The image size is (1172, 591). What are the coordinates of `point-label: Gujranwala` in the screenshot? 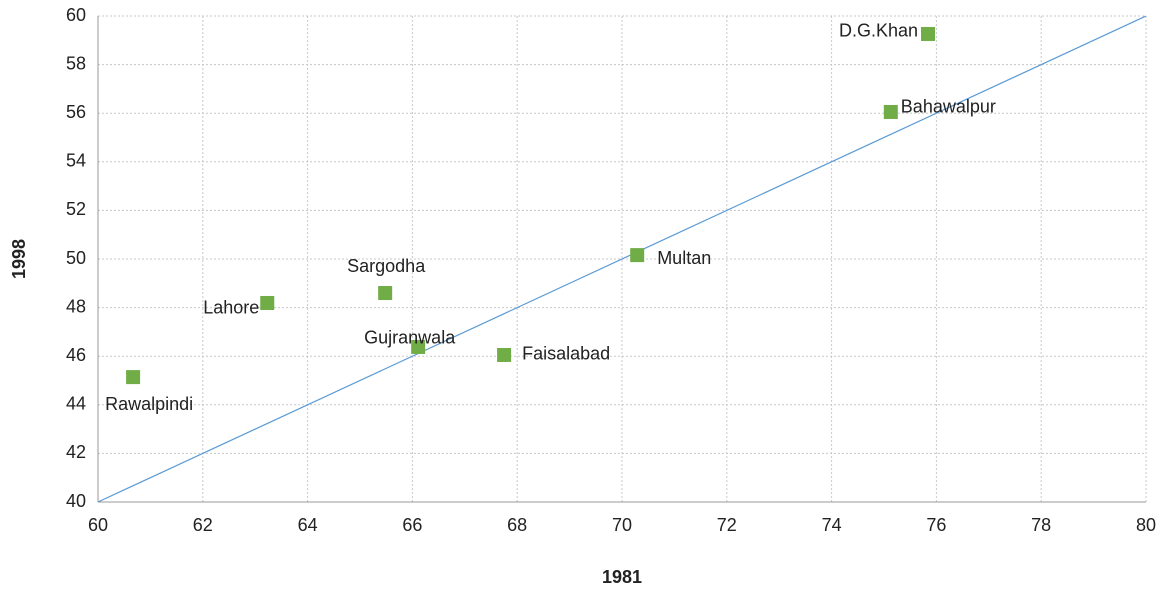 It's located at (410, 338).